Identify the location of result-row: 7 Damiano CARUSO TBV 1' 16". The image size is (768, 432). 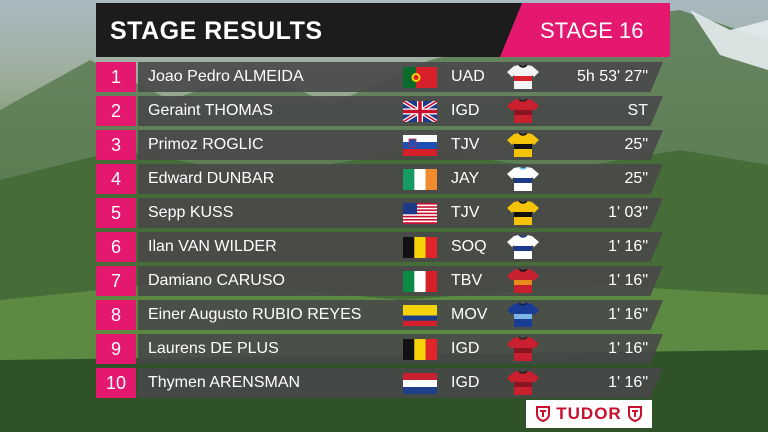
(381, 281).